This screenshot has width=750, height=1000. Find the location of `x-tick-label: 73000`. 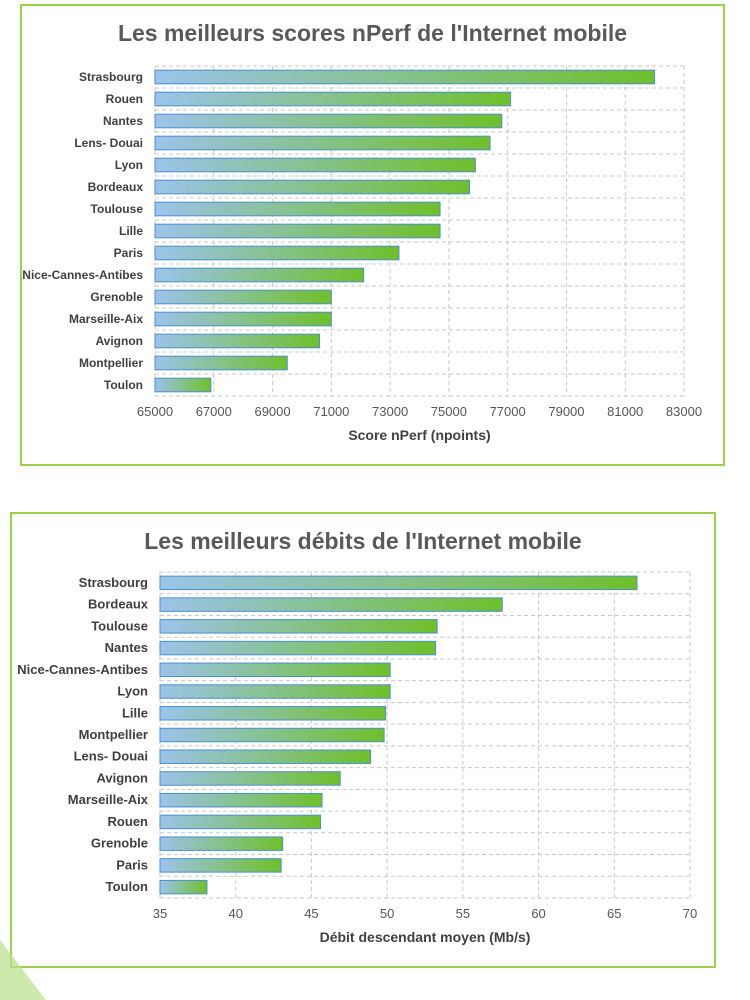

x-tick-label: 73000 is located at coordinates (390, 411).